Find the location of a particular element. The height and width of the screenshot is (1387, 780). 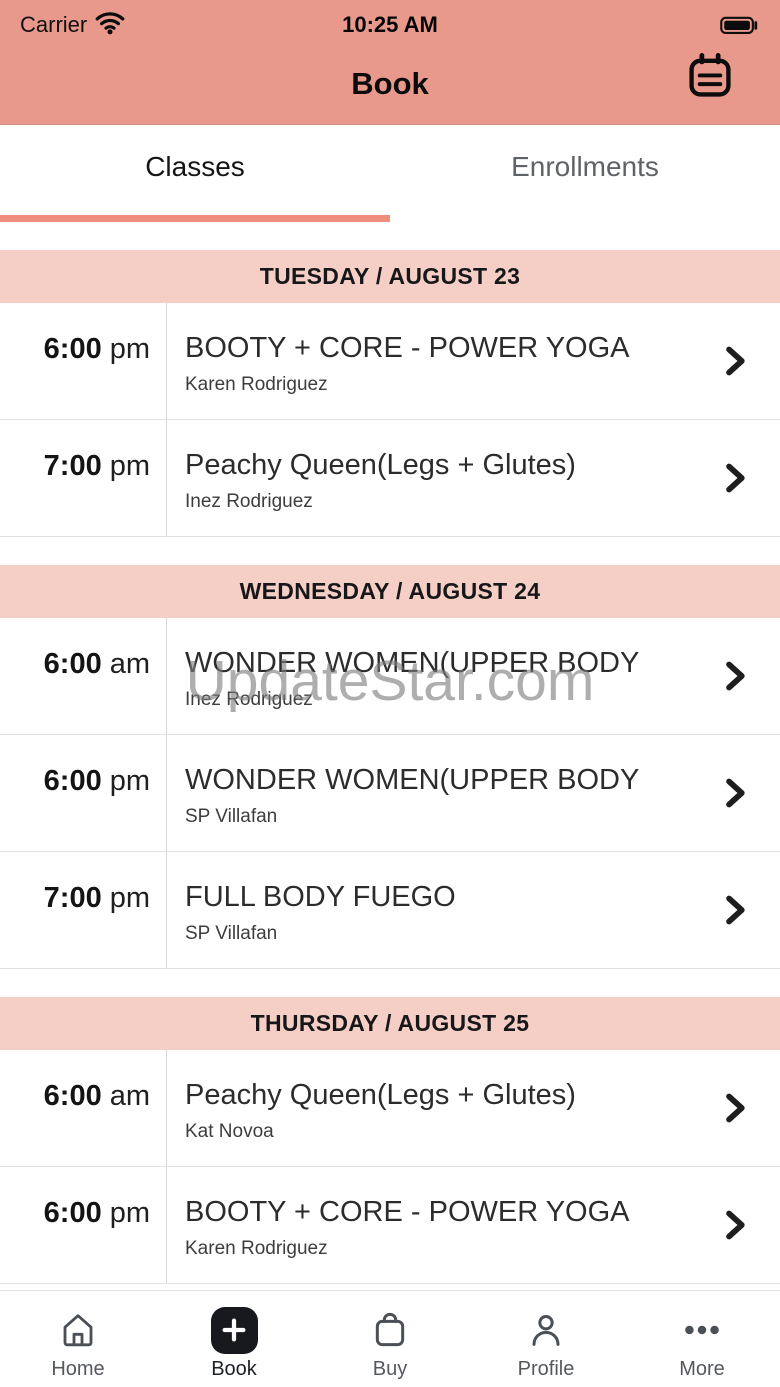

calendar-icon is located at coordinates (710, 76).